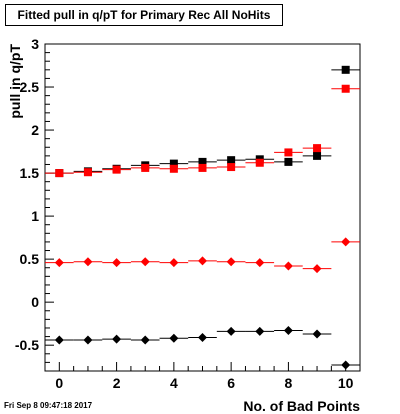 This screenshot has height=414, width=400. Describe the element at coordinates (30, 173) in the screenshot. I see `y-tick-label: 1.5` at that location.